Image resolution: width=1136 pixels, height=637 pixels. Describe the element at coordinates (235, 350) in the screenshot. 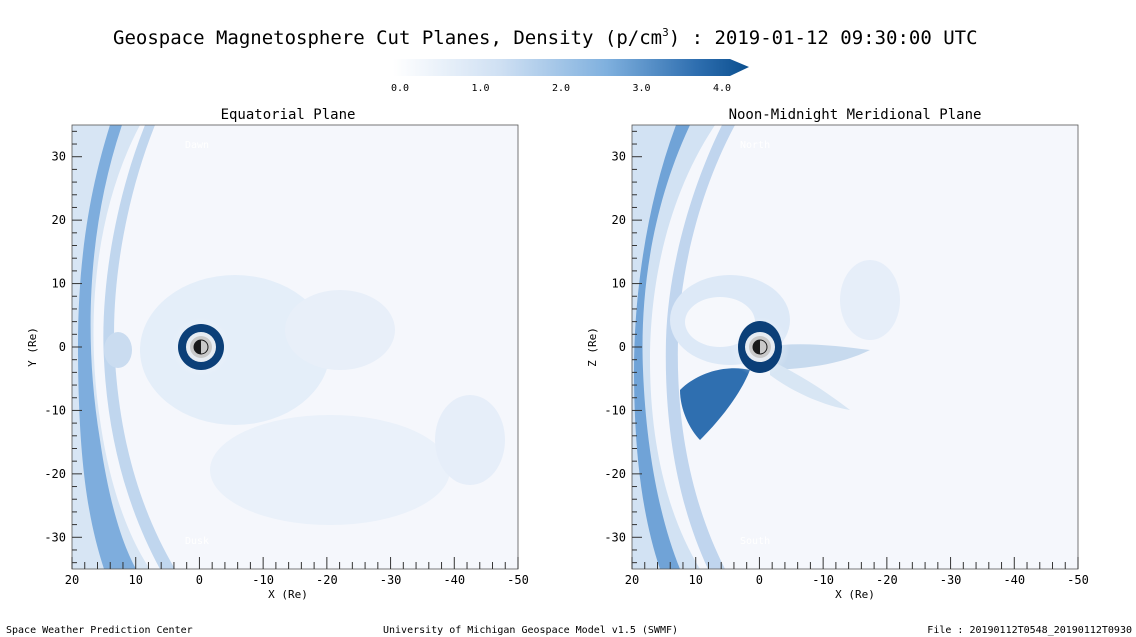

I see `plasmasphere-halo` at that location.